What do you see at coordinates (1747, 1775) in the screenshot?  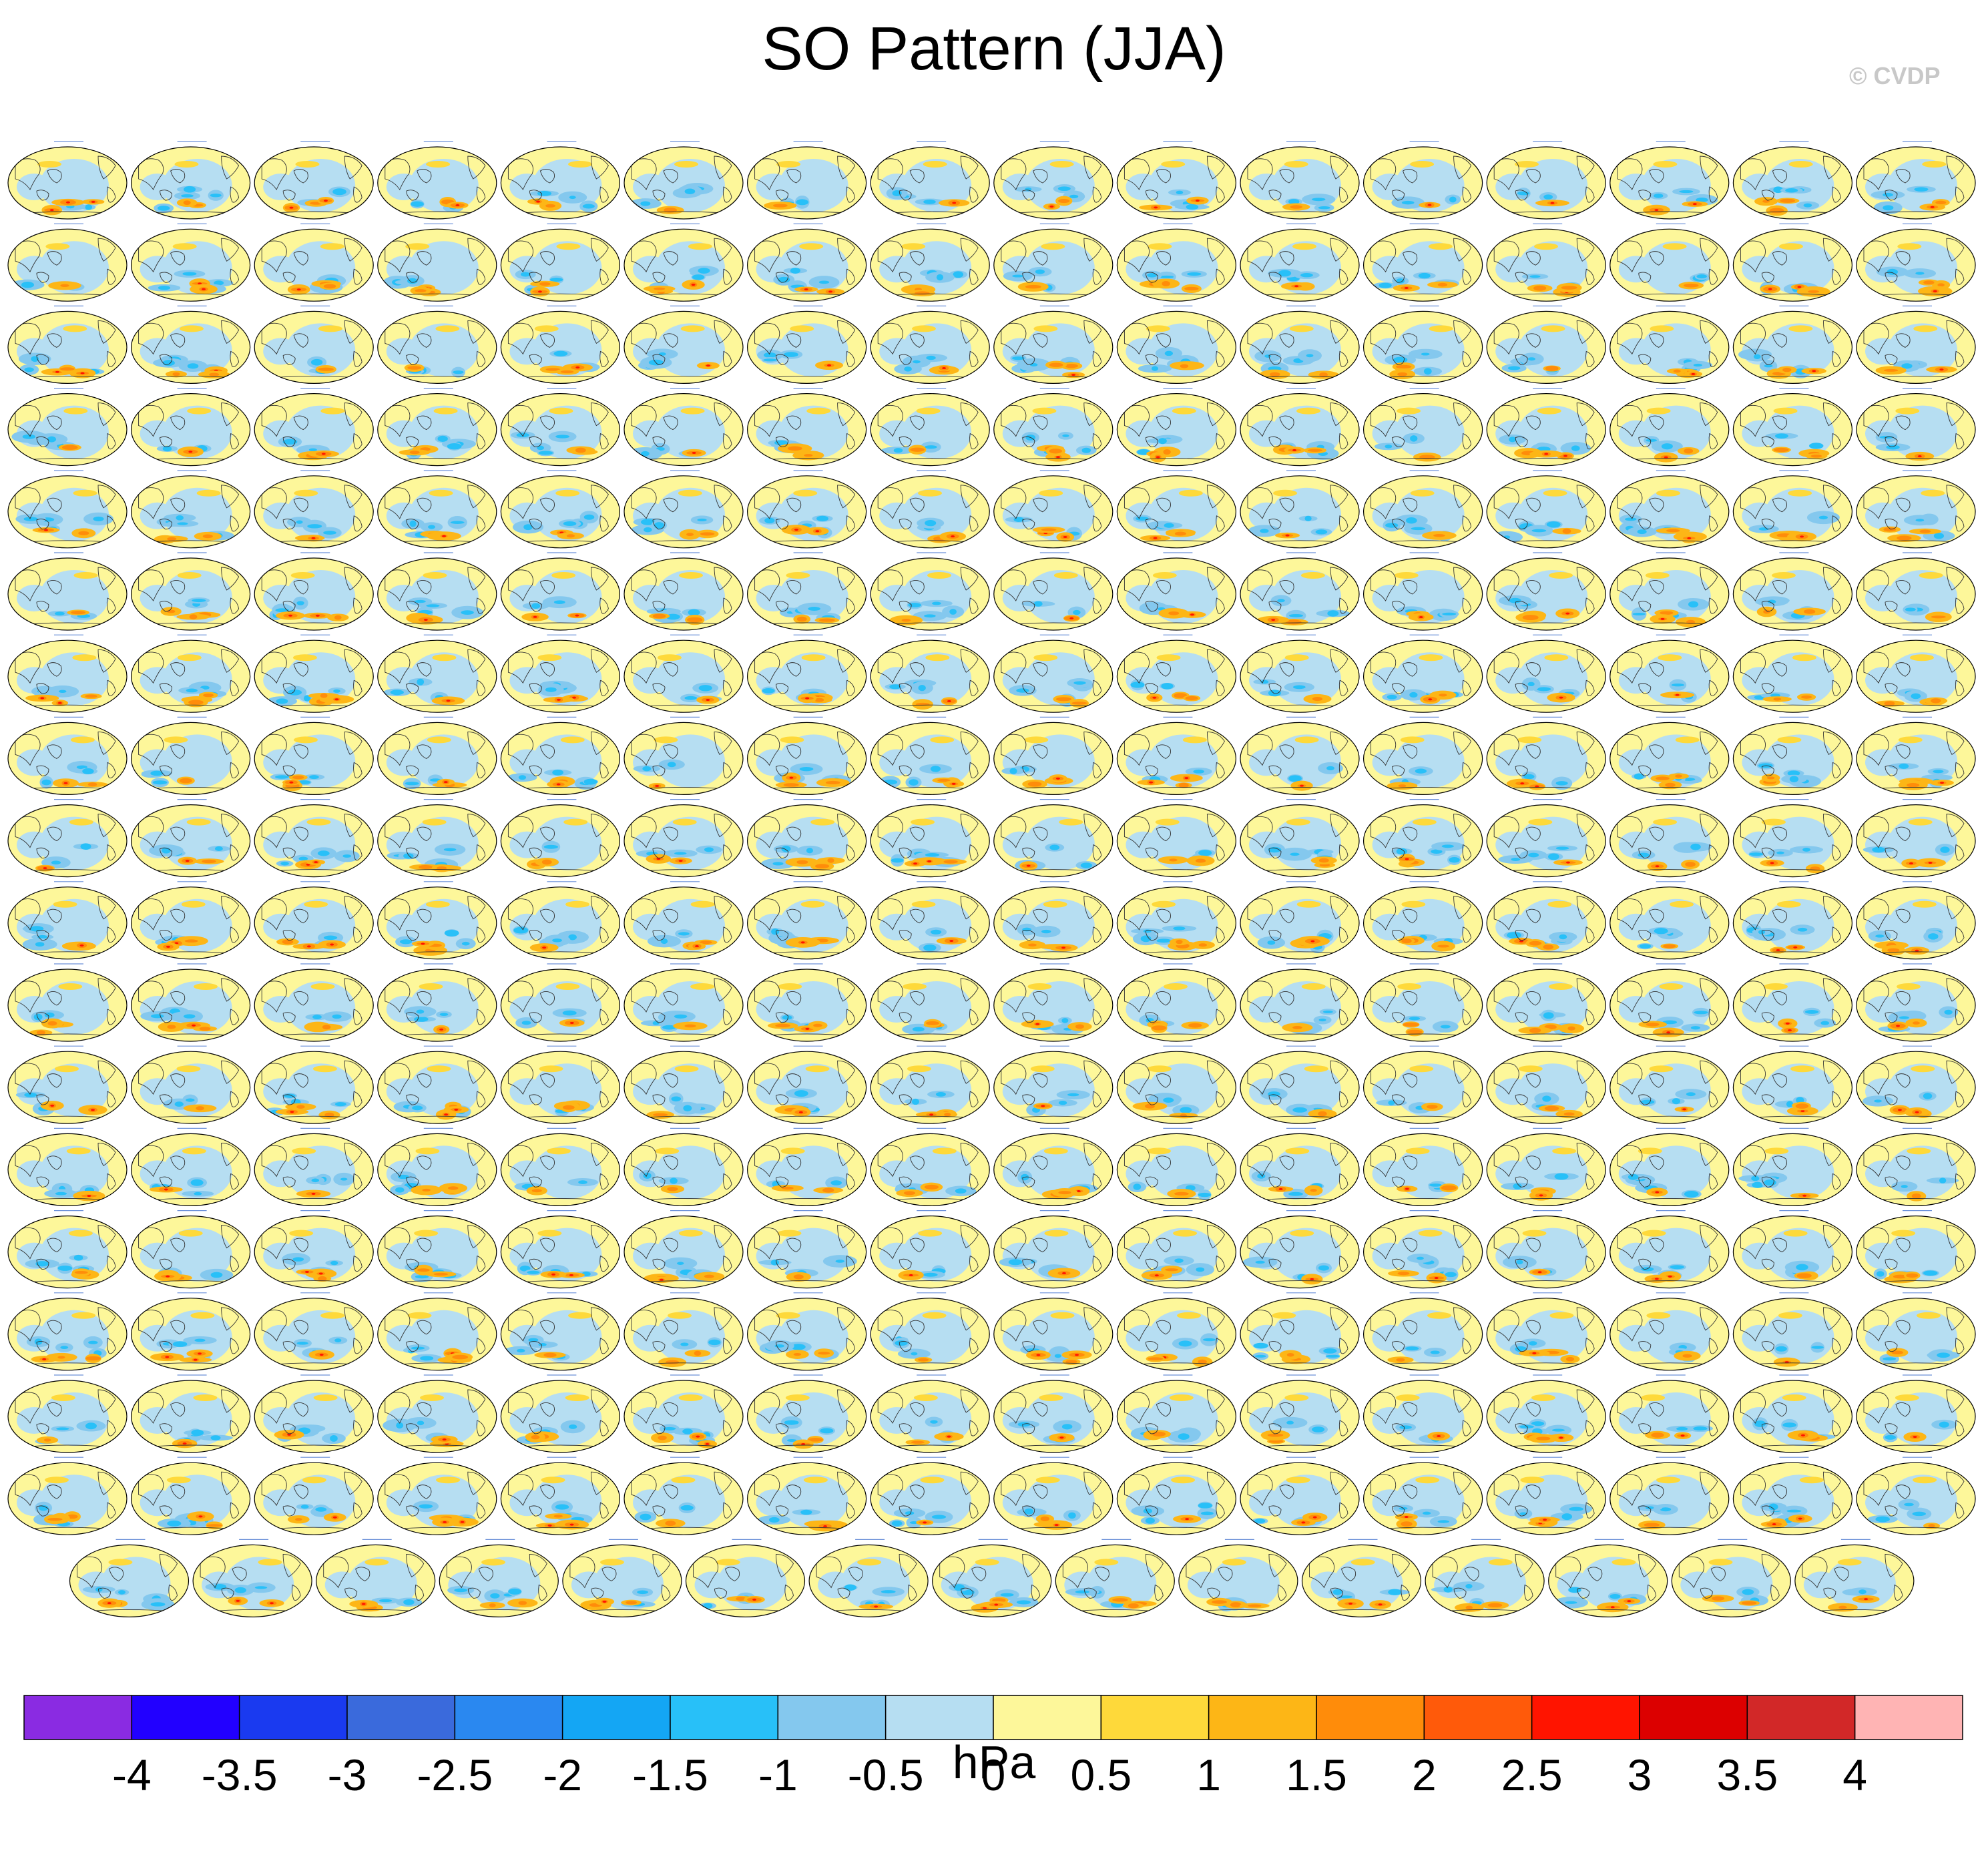 I see `colorbar-tick-label: 3.5` at bounding box center [1747, 1775].